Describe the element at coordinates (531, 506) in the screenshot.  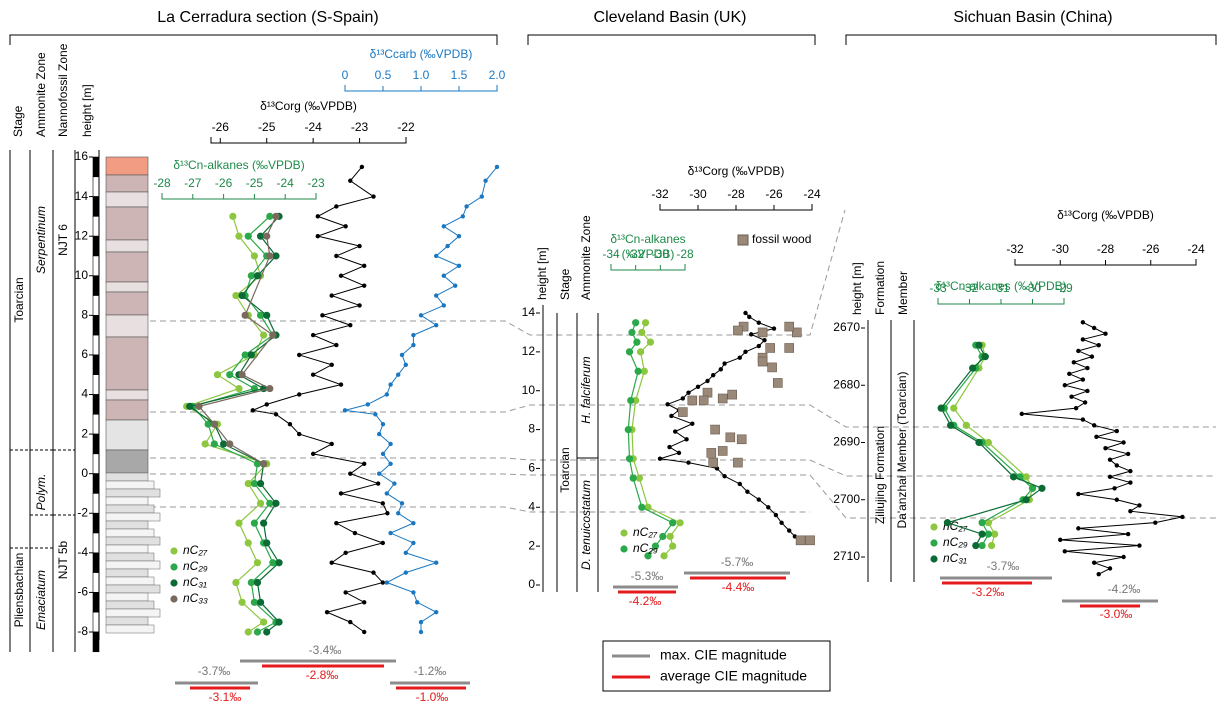
I see `y-tick-label: 4` at that location.